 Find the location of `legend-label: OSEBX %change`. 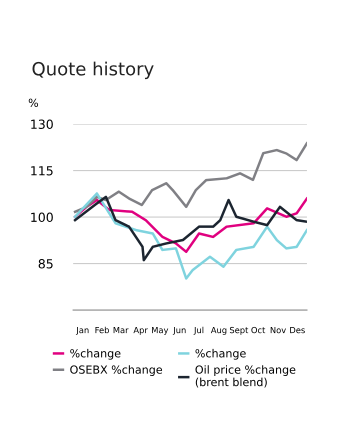

legend-label: OSEBX %change is located at coordinates (116, 370).